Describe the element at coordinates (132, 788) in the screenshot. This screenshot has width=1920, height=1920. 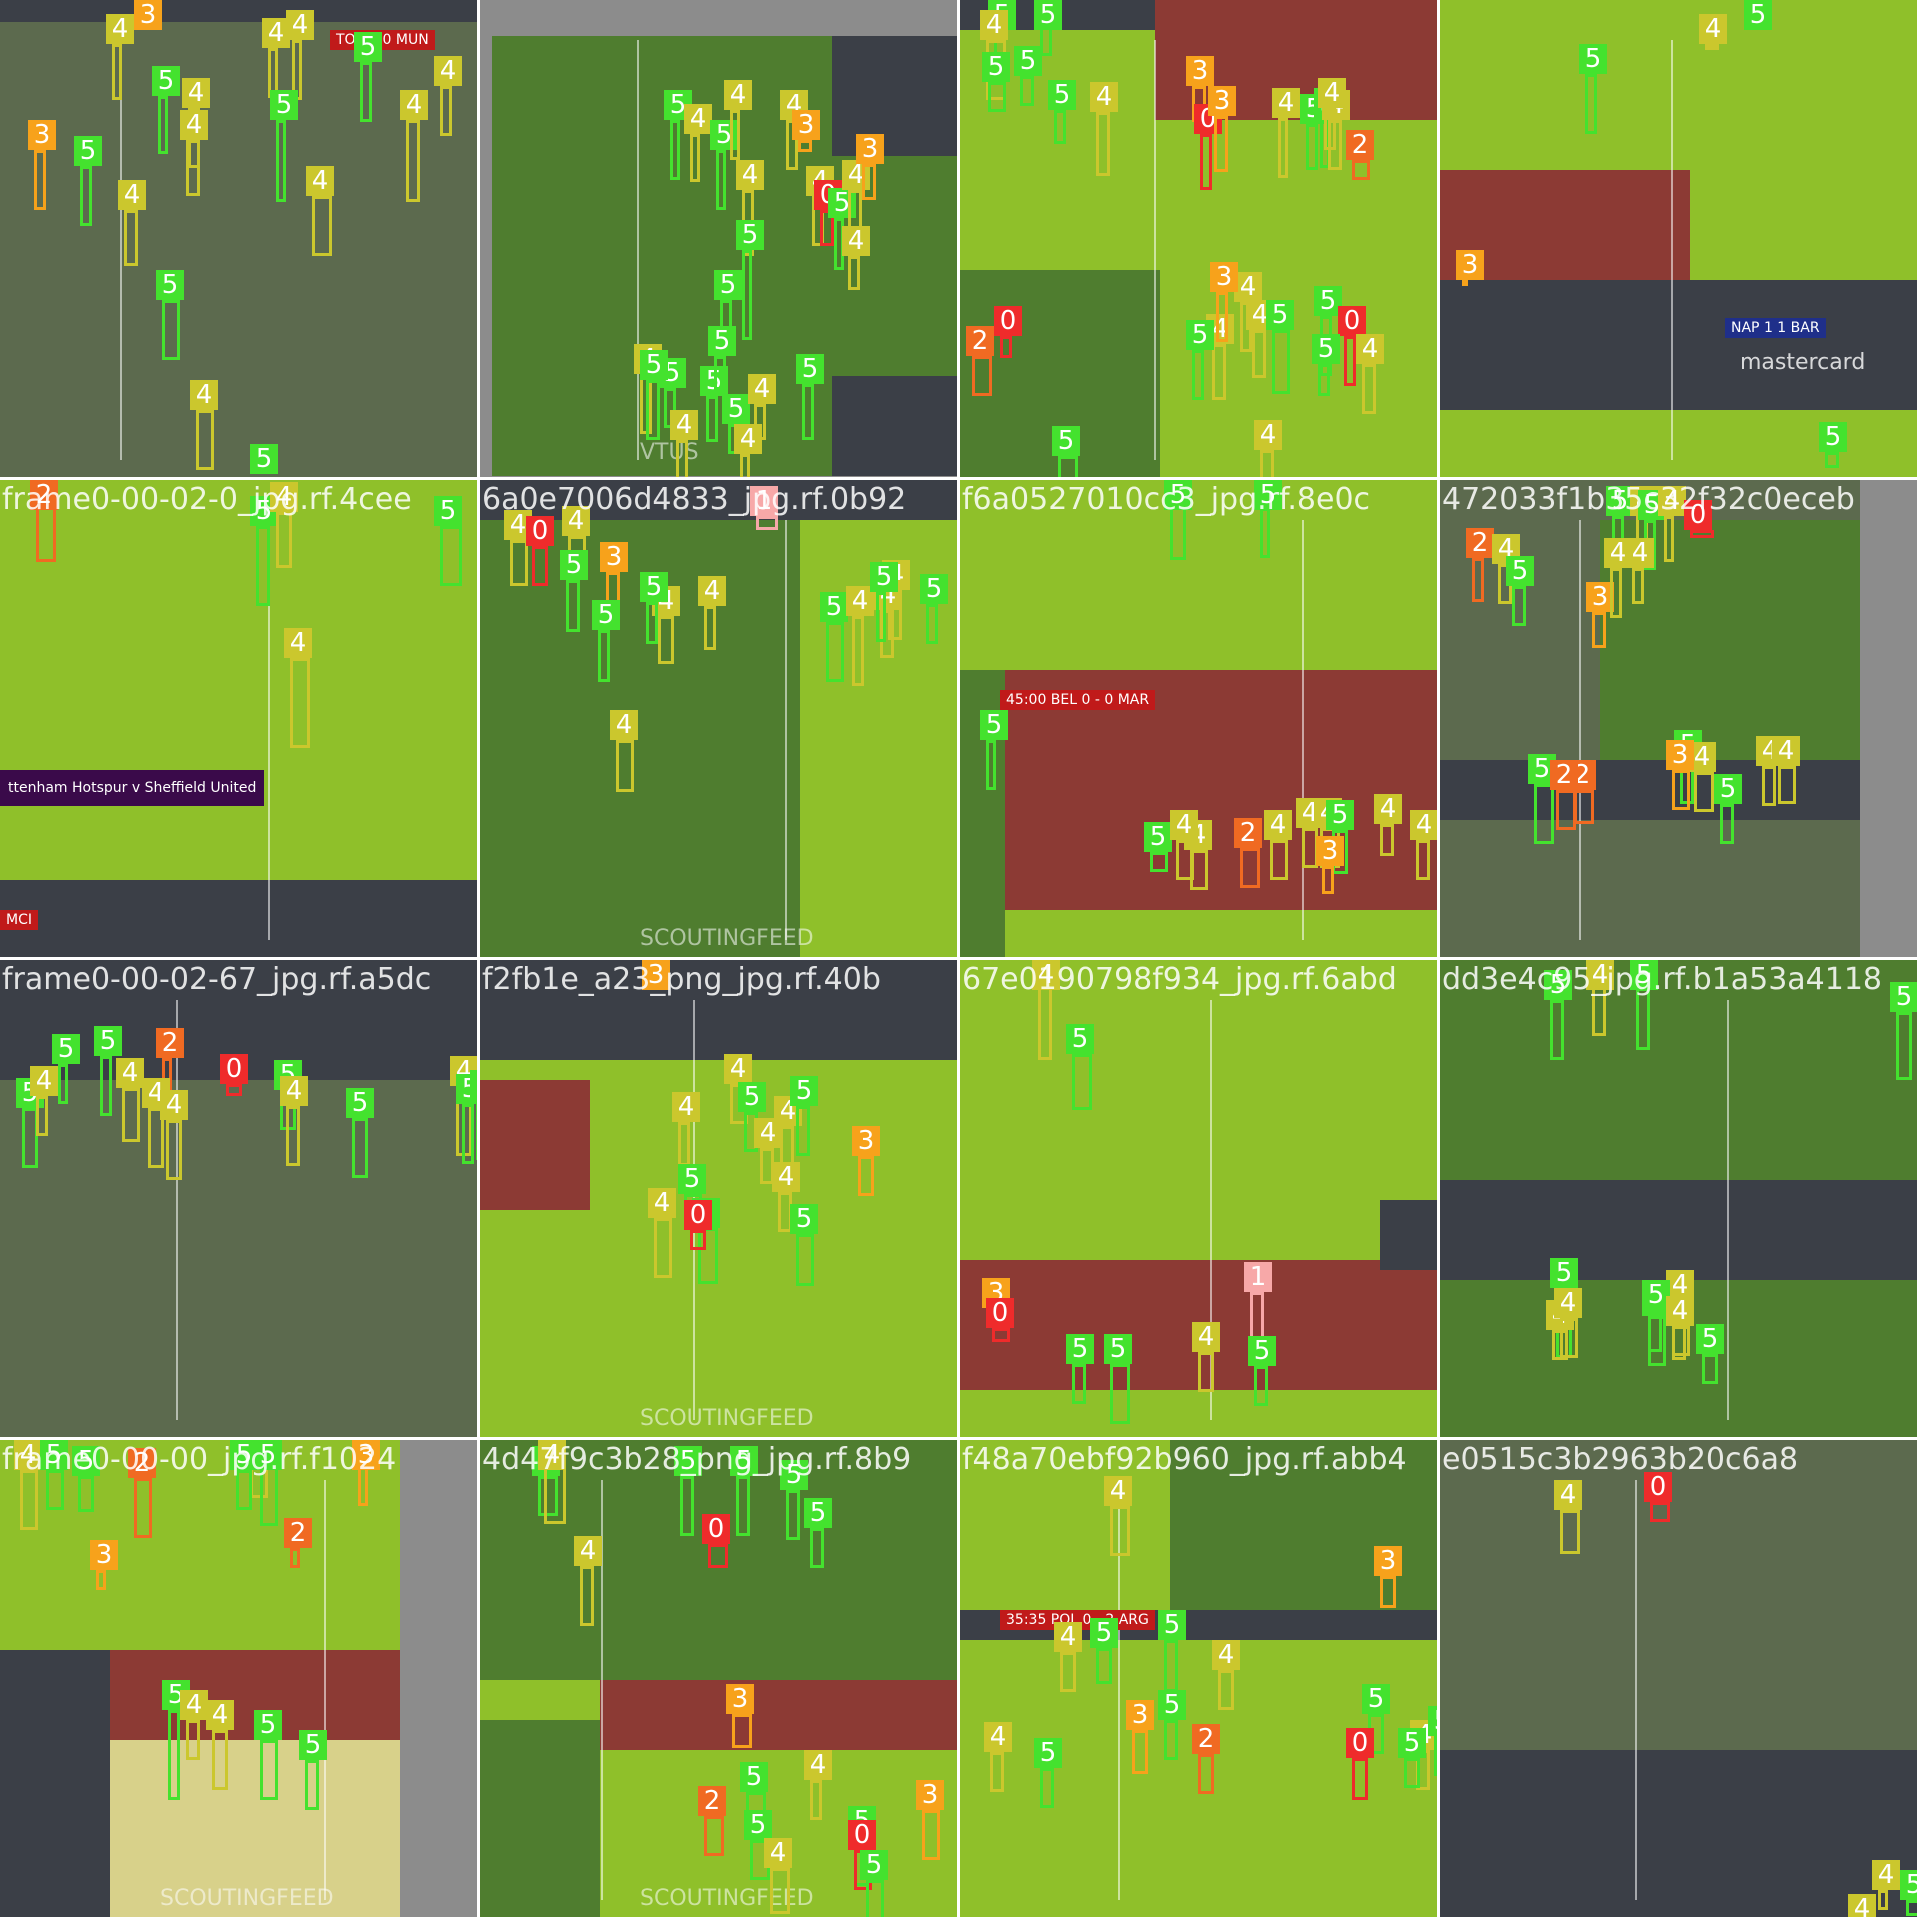
I see `overlay-banner: ttenham Hotspur v Sheffield United` at that location.